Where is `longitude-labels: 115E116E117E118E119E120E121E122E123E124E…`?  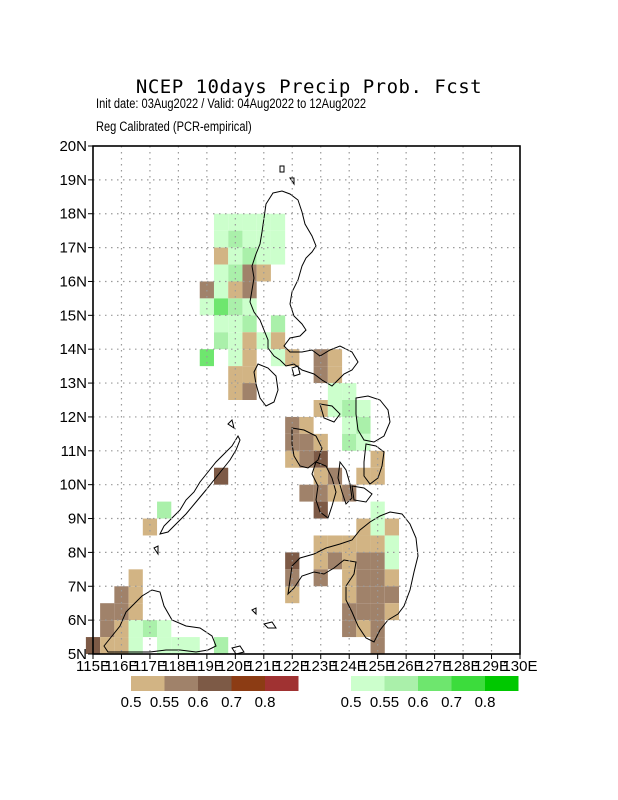 longitude-labels: 115E116E117E118E119E120E121E122E123E124E… is located at coordinates (306, 666).